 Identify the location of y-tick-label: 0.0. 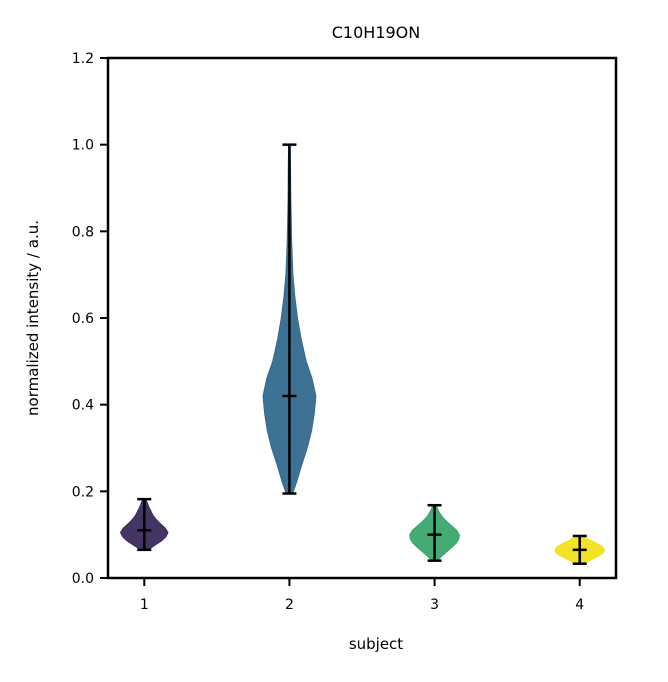
(83, 579).